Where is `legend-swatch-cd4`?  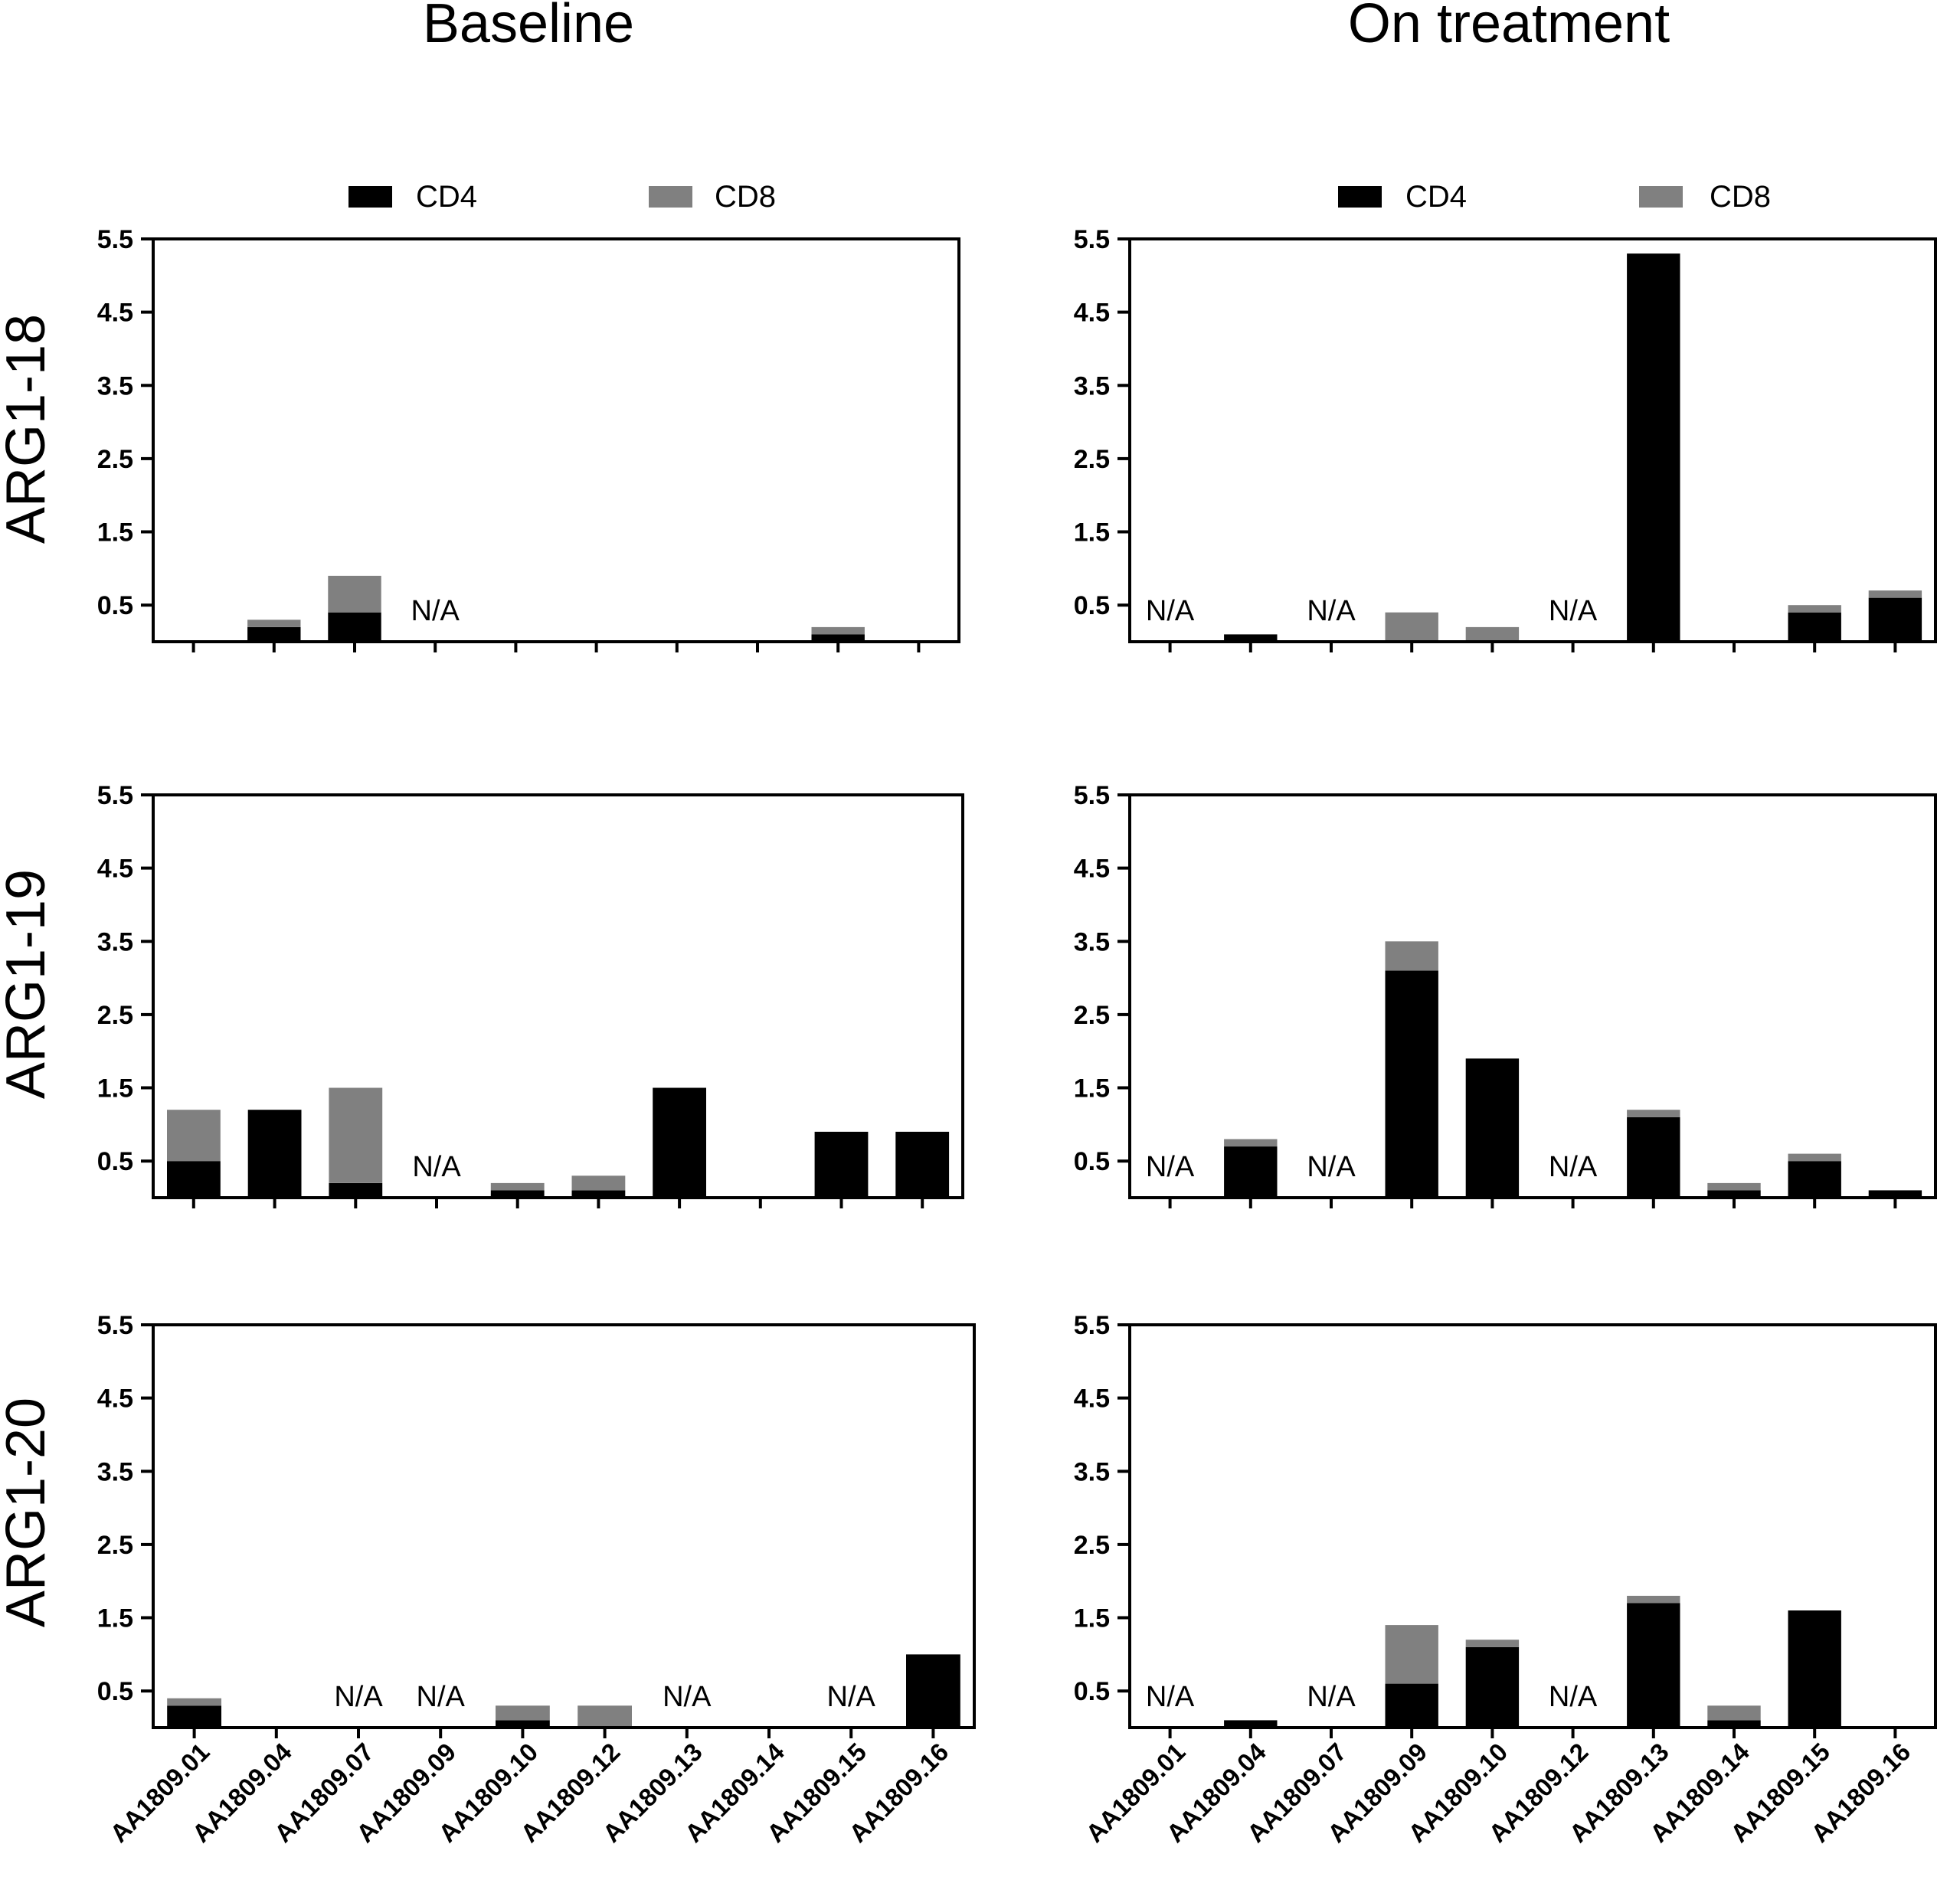 legend-swatch-cd4 is located at coordinates (370, 197).